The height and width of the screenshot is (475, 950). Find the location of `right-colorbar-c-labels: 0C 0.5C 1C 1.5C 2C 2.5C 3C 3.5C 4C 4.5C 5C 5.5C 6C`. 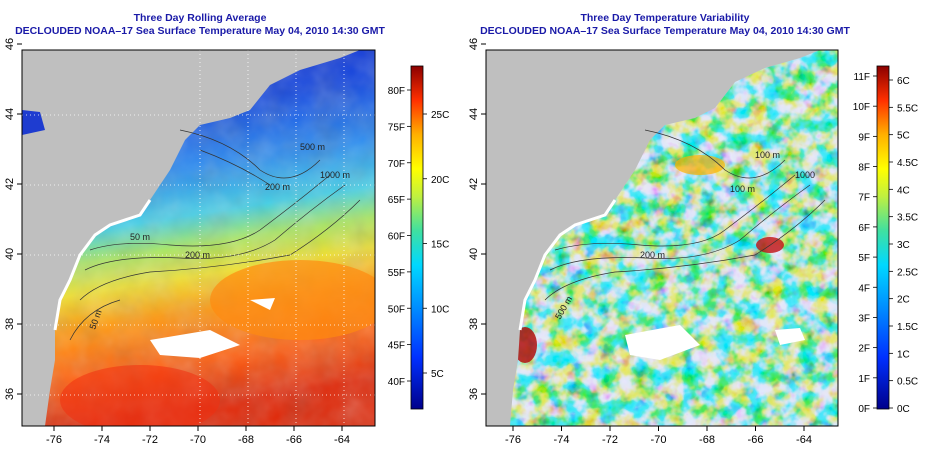

right-colorbar-c-labels: 0C 0.5C 1C 1.5C 2C 2.5C 3C 3.5C 4C 4.5C 5C 5.5C 6C is located at coordinates (903, 245).